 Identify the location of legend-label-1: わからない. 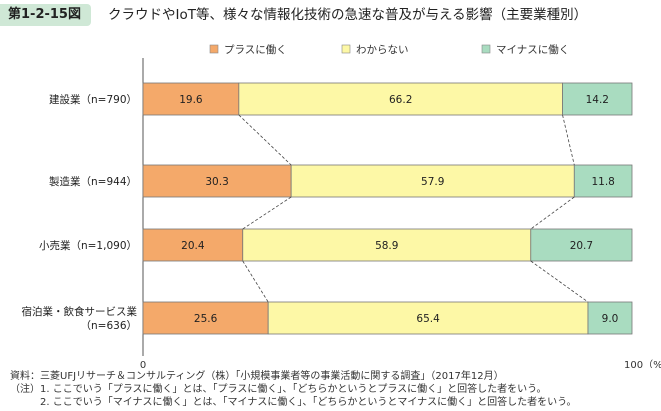
(382, 50).